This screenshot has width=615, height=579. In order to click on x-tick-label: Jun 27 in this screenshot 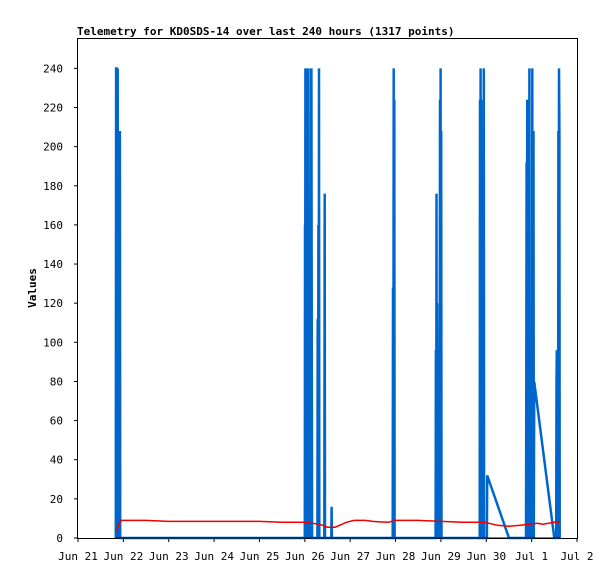, I will do `click(350, 556)`.